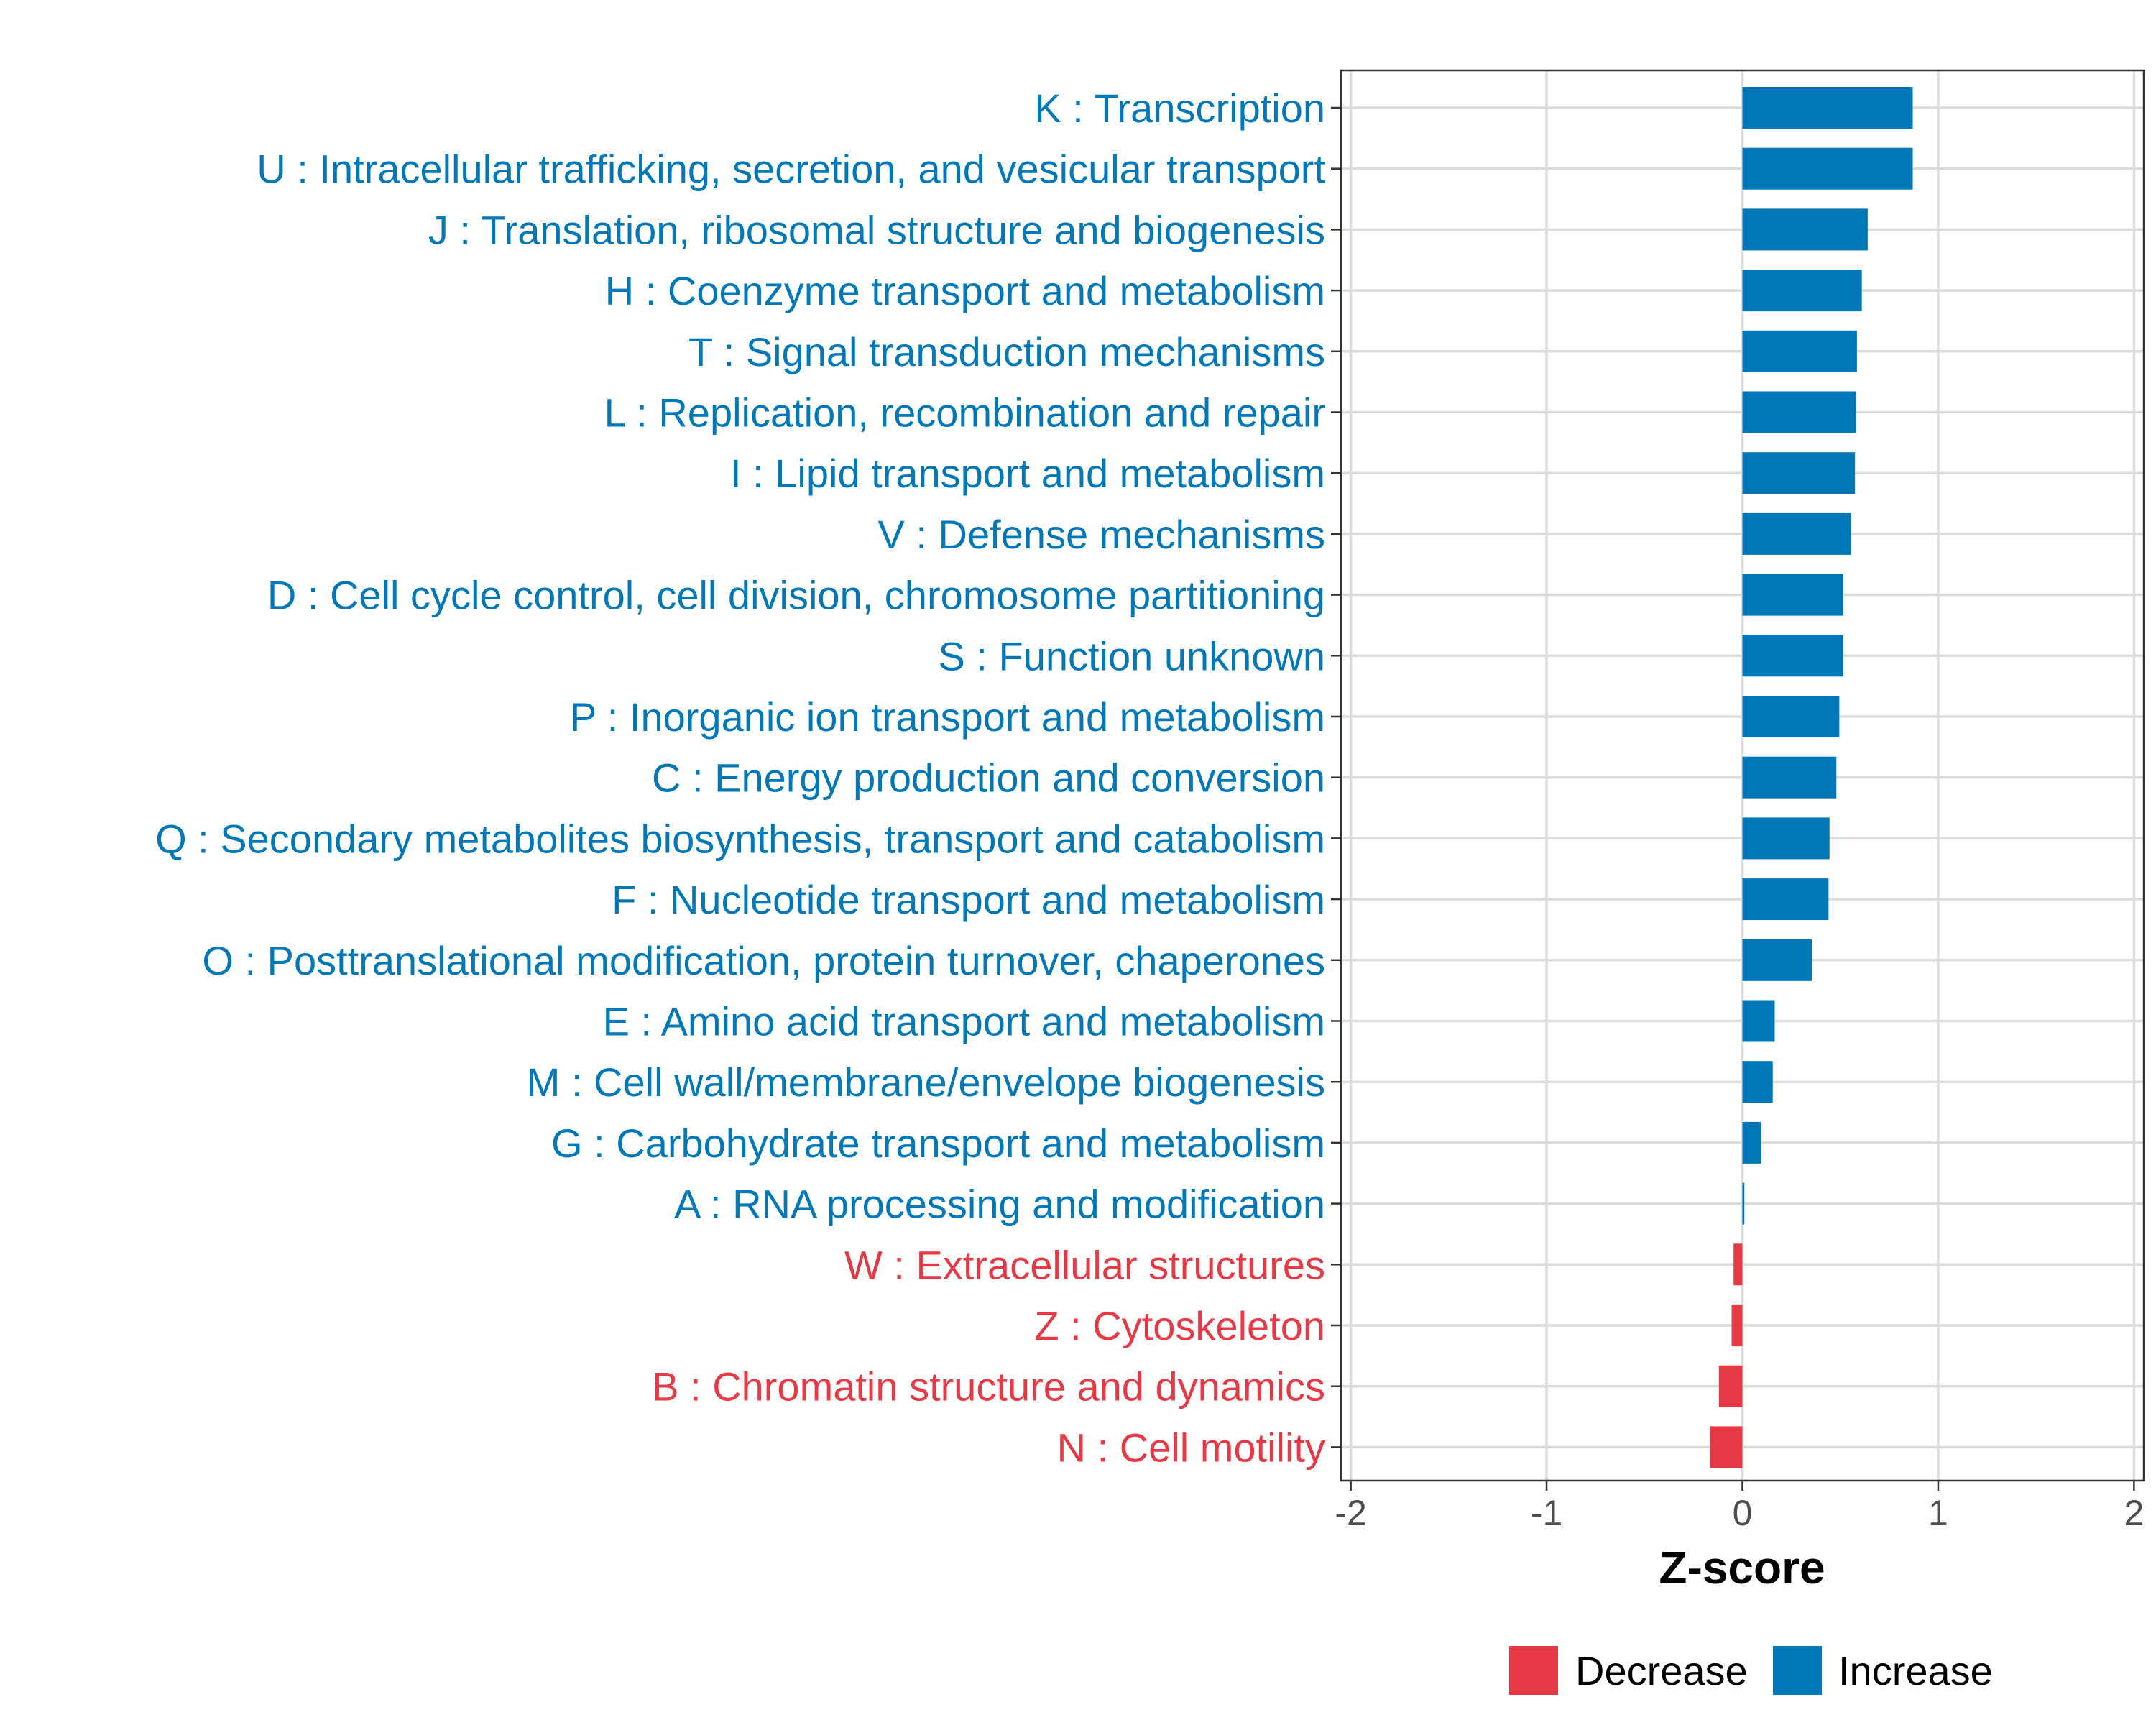 The image size is (2156, 1725). I want to click on category-label-f: F : Nucleotide transport and metabolism, so click(968, 899).